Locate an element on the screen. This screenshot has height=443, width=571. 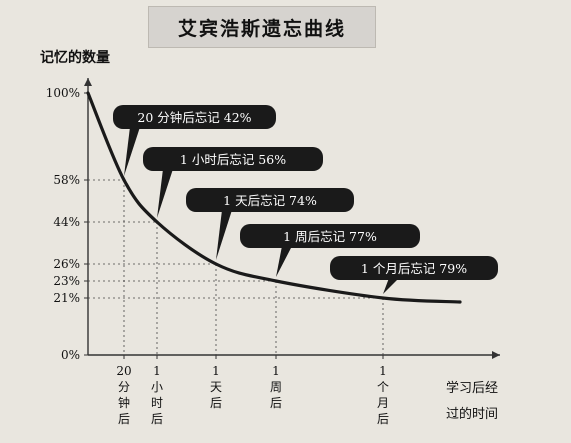
callout-text: 1 小时后忘记 56% is located at coordinates (233, 159).